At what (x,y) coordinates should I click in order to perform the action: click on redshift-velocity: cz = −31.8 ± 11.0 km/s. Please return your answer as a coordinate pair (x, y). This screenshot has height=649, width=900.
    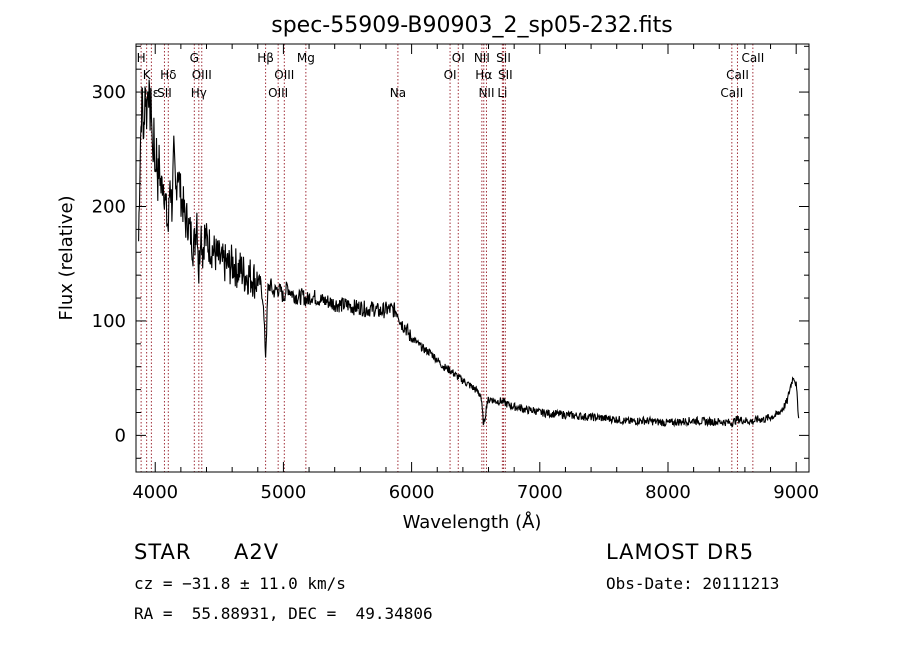
    Looking at the image, I should click on (240, 583).